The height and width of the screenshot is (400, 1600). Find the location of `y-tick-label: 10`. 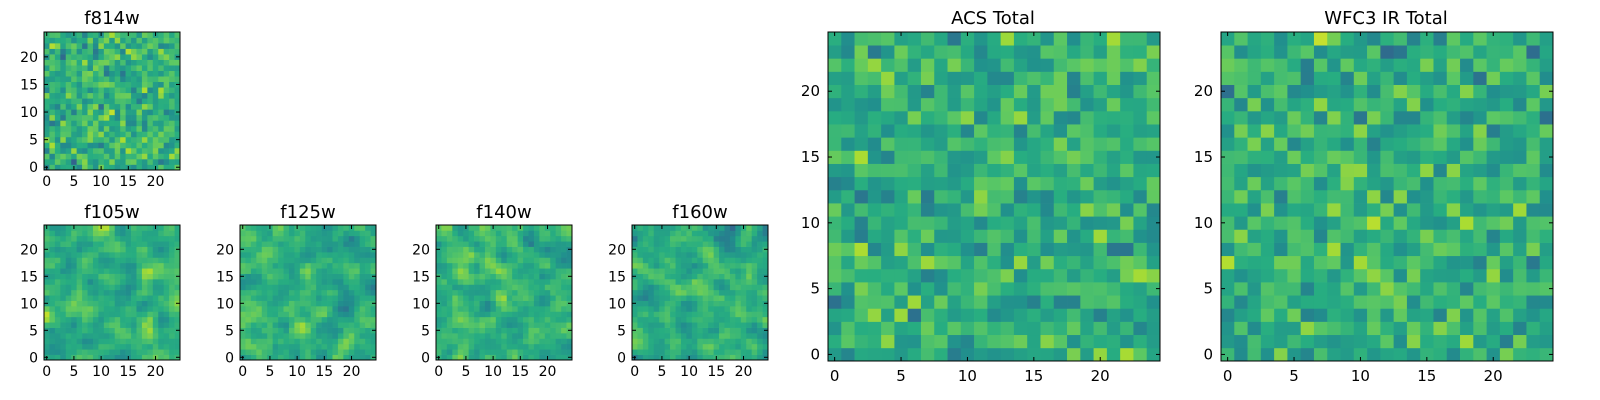

y-tick-label: 10 is located at coordinates (225, 304).